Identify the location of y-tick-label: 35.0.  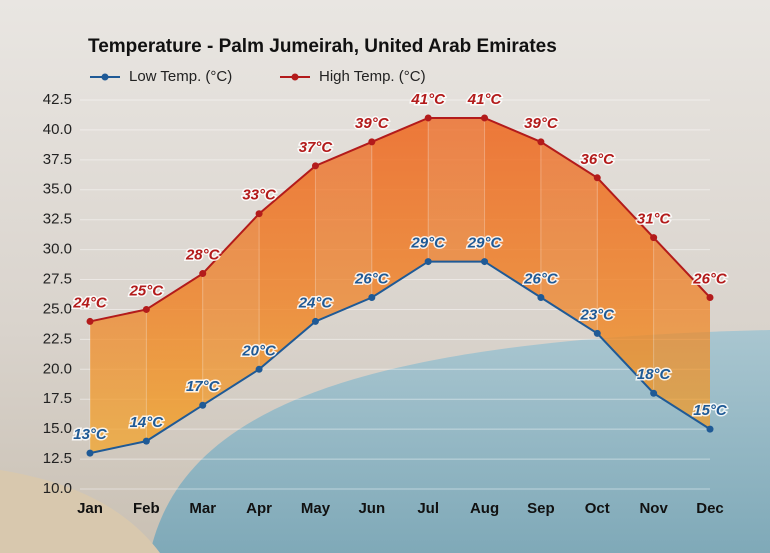
(57, 189).